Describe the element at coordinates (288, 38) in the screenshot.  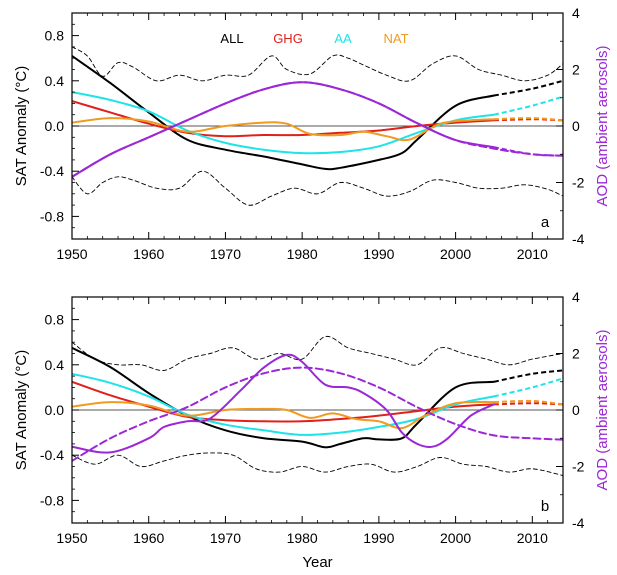
I see `legend-entry: GHG` at that location.